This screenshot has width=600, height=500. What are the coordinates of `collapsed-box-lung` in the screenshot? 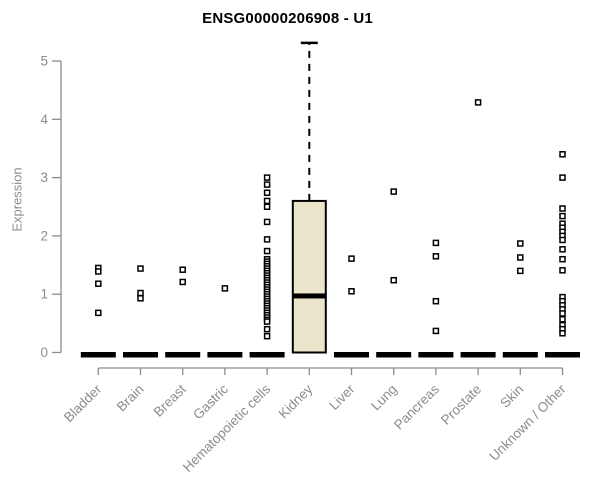 It's located at (394, 355).